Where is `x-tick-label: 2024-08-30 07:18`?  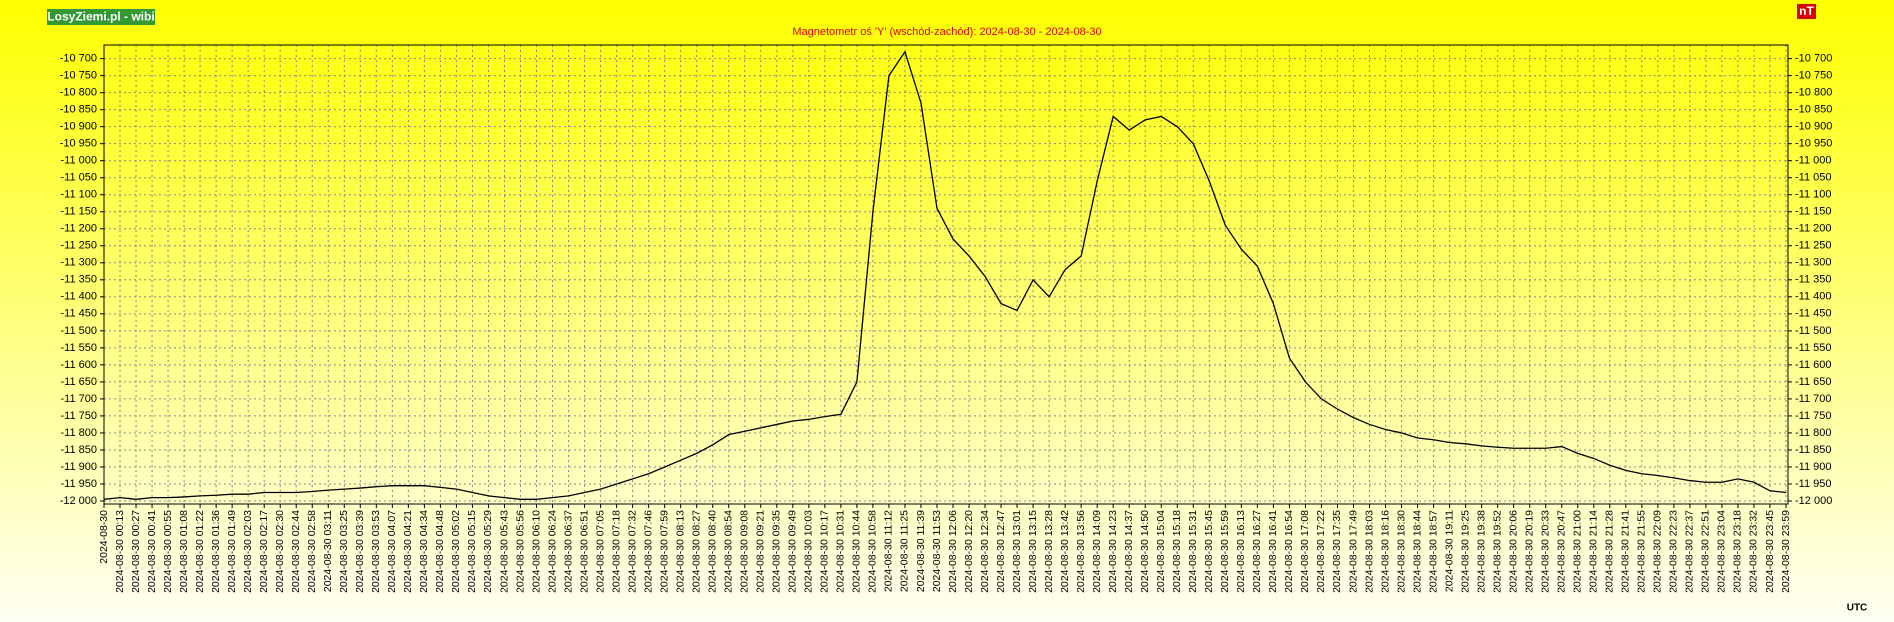 x-tick-label: 2024-08-30 07:18 is located at coordinates (616, 551).